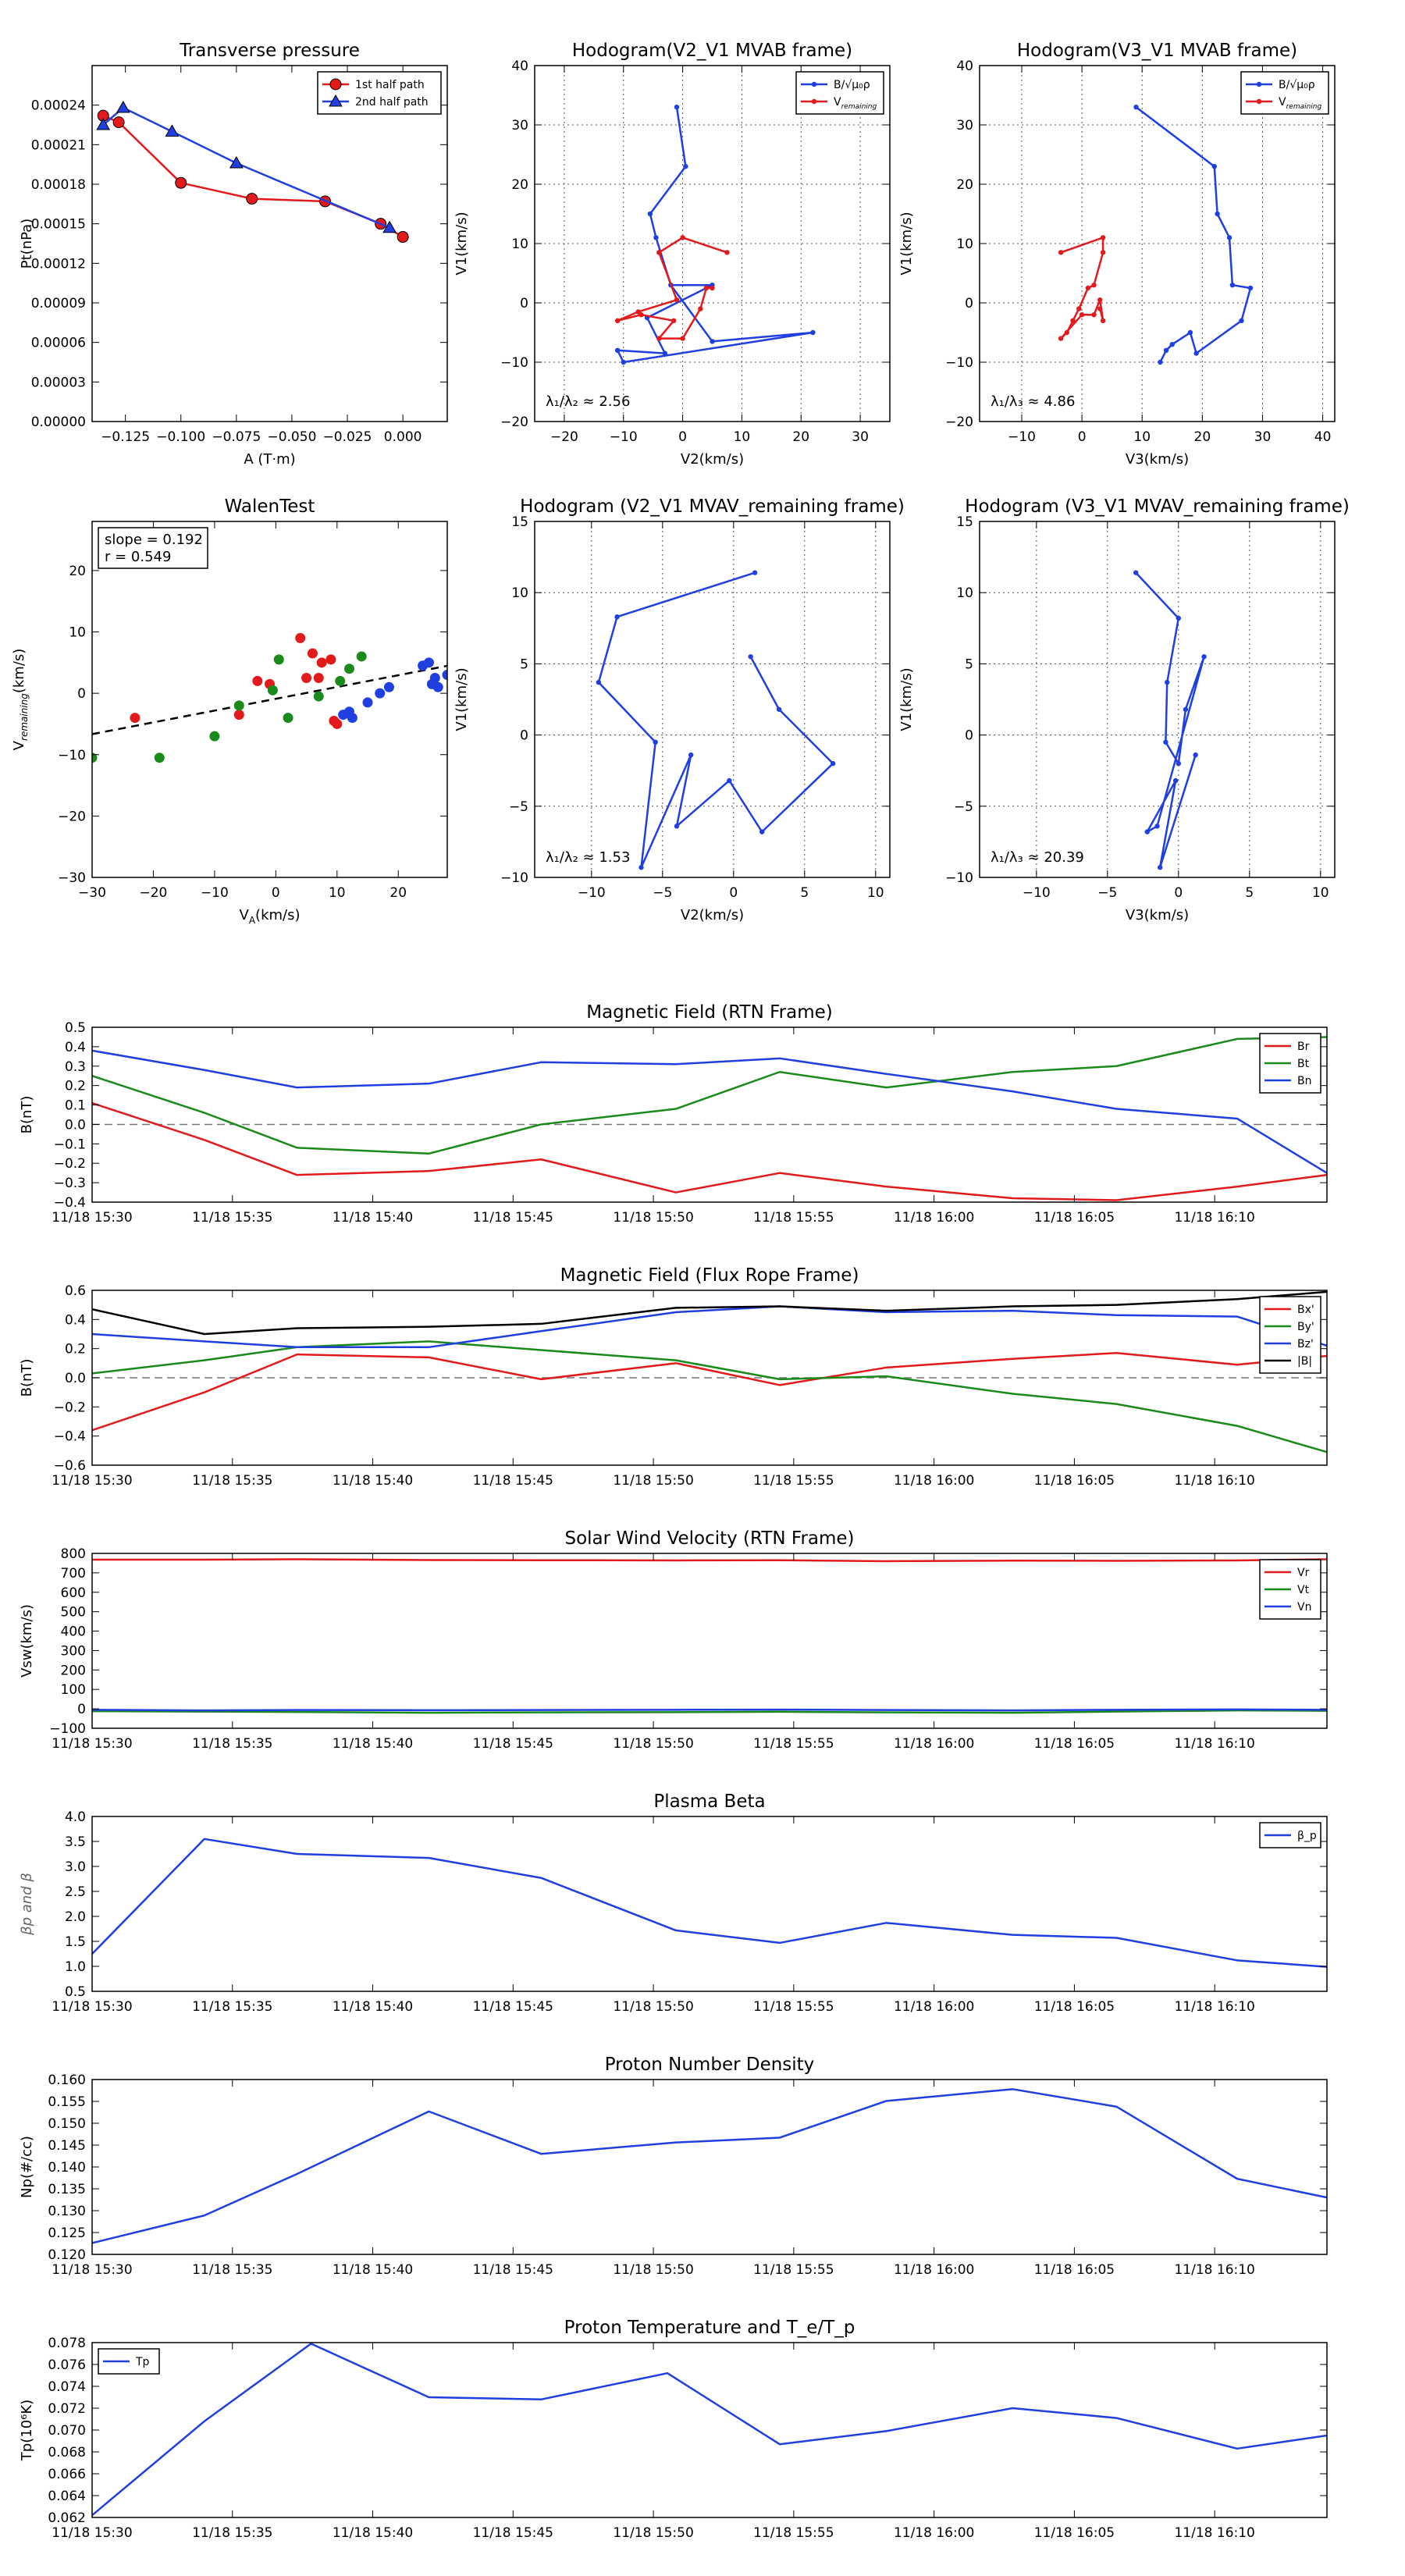 This screenshot has width=1405, height=2576. Describe the element at coordinates (1303, 1064) in the screenshot. I see `legend-label: Bt` at that location.